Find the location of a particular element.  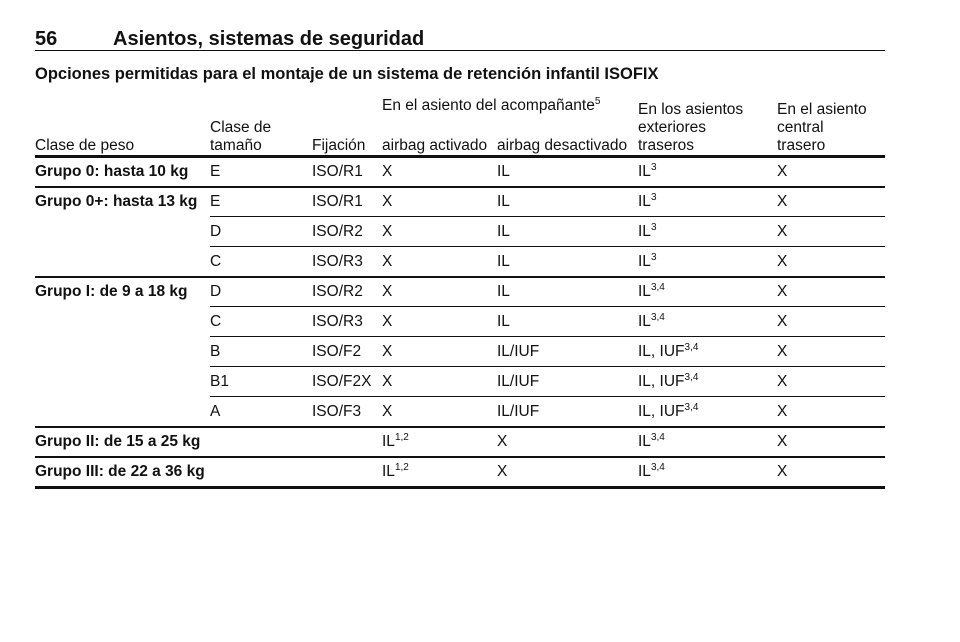

page-number: 56 is located at coordinates (46, 39).